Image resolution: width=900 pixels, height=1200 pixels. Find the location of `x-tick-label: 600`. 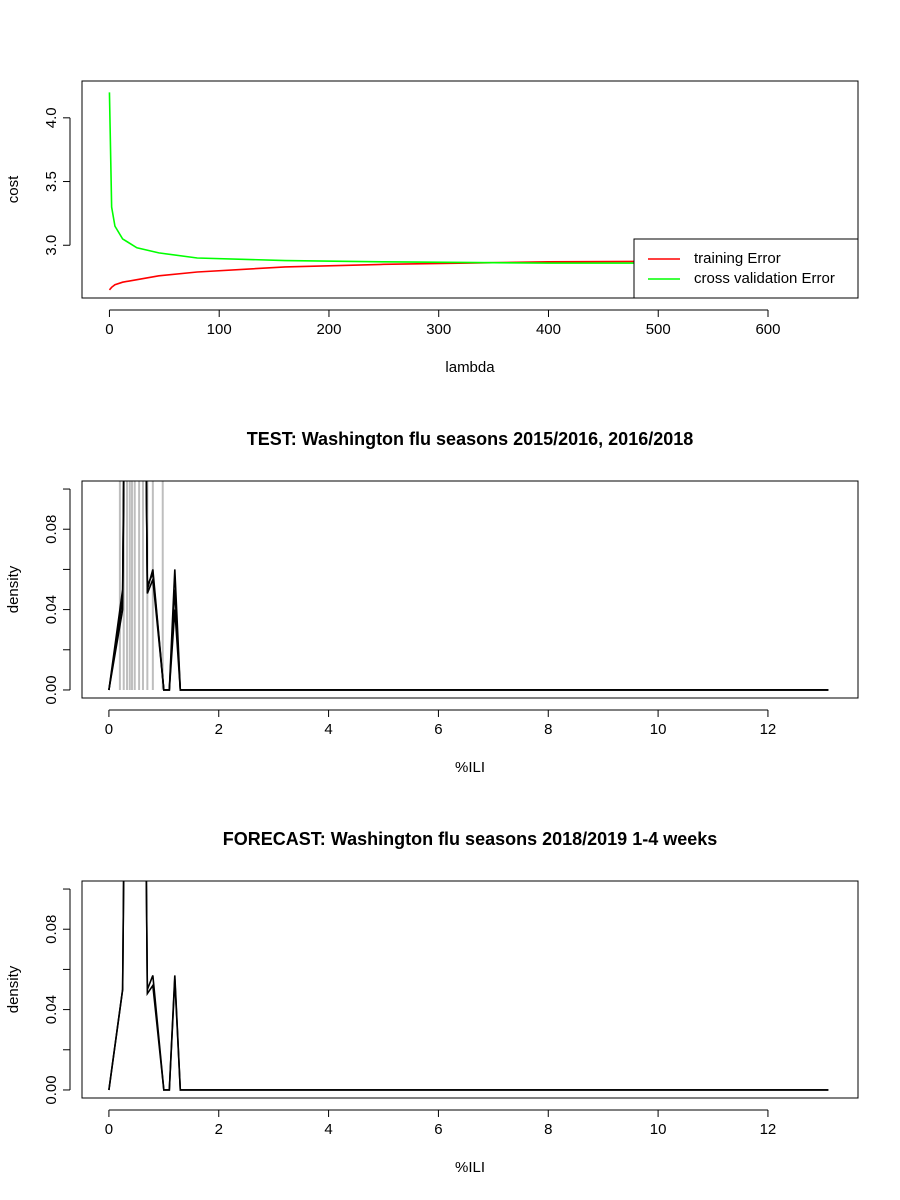

x-tick-label: 600 is located at coordinates (767, 329).